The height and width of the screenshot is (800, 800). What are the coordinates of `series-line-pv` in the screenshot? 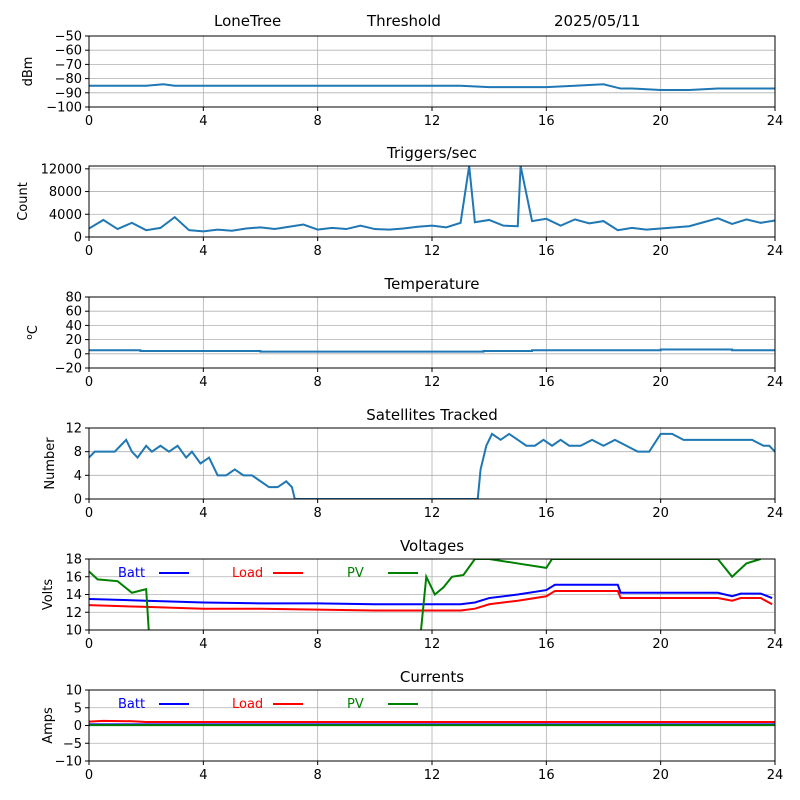 It's located at (425, 594).